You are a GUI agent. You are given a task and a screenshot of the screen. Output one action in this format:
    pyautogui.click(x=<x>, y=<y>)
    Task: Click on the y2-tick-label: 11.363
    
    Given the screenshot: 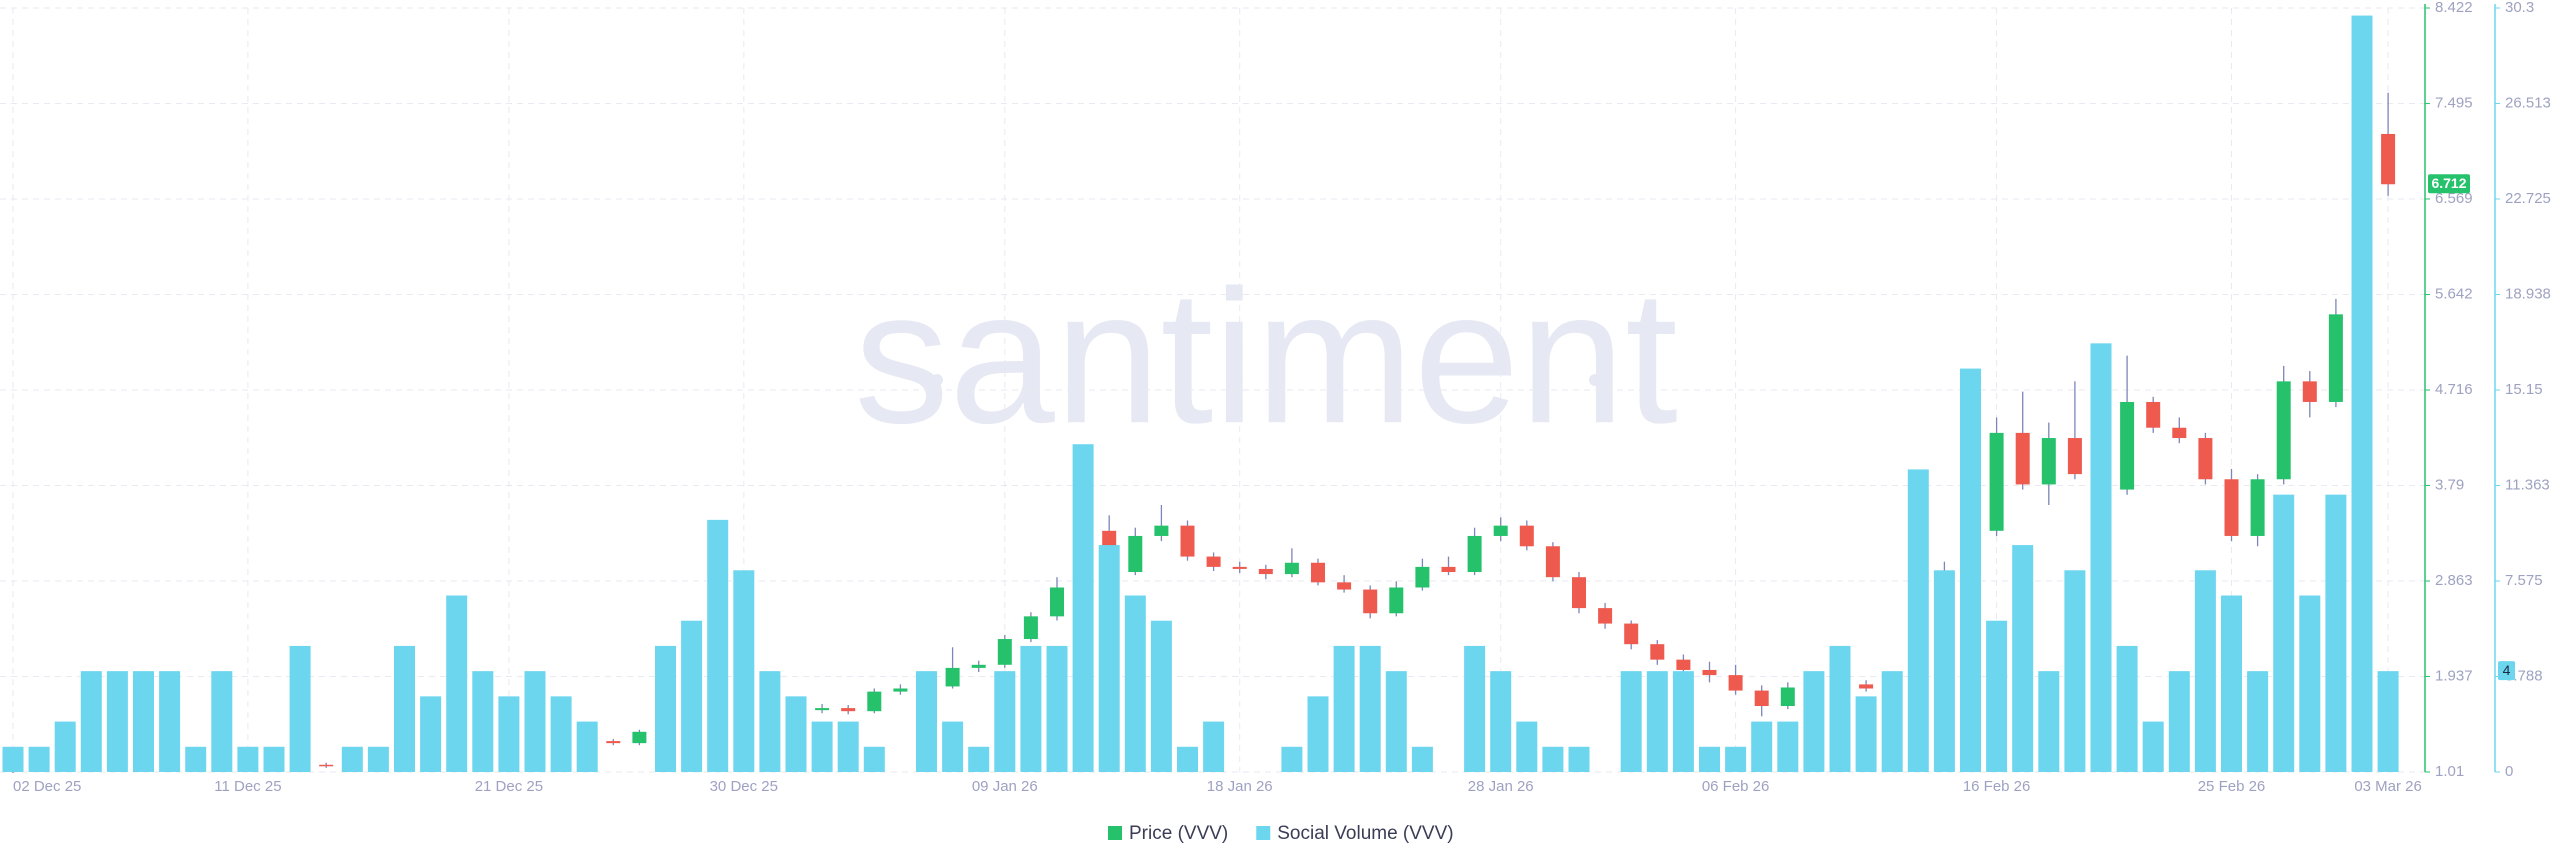 What is the action you would take?
    pyautogui.click(x=2527, y=484)
    